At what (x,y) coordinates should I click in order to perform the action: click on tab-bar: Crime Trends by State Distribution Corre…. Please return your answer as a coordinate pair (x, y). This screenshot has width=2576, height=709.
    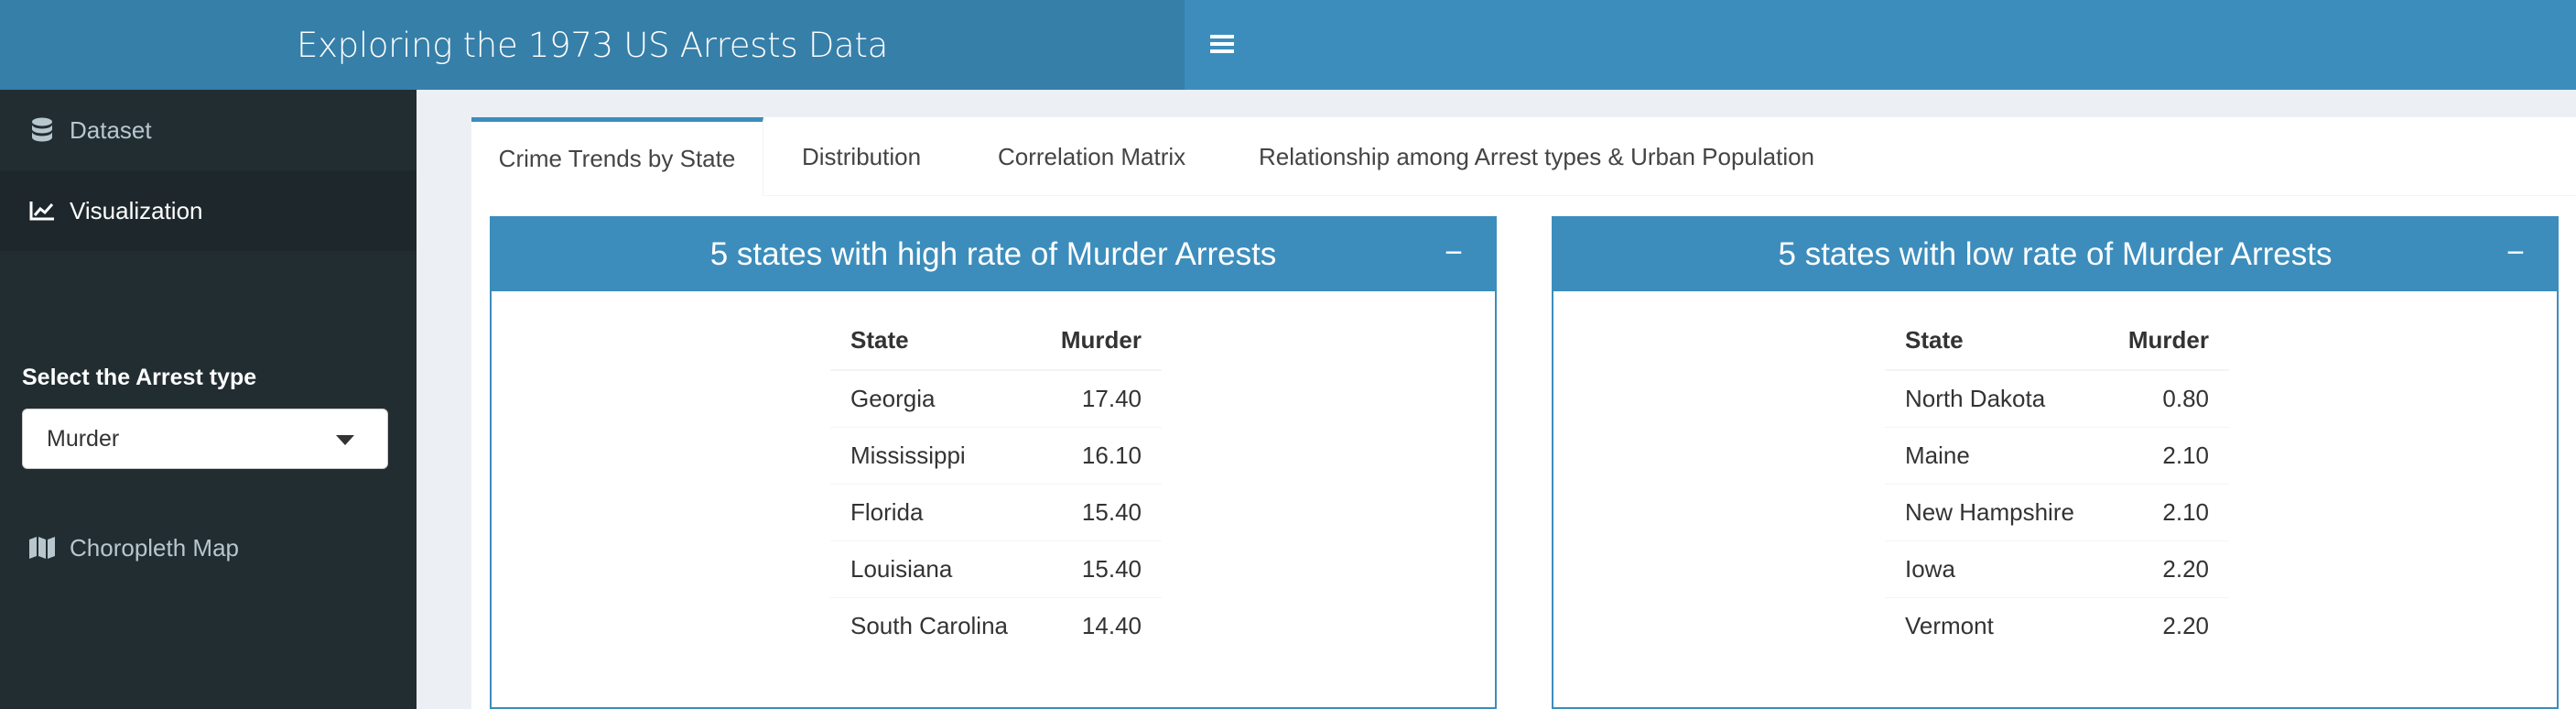
    Looking at the image, I should click on (1524, 156).